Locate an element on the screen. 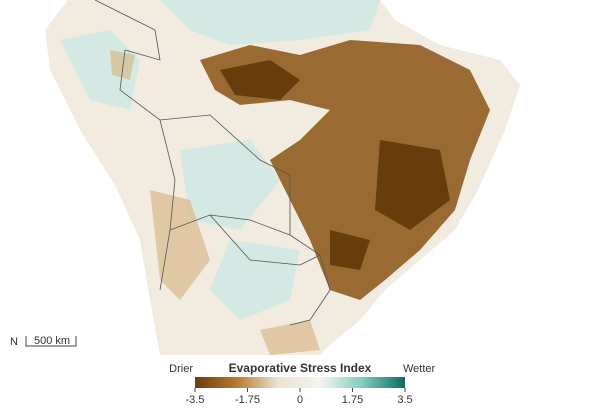  scale-label: 500 km is located at coordinates (52, 341).